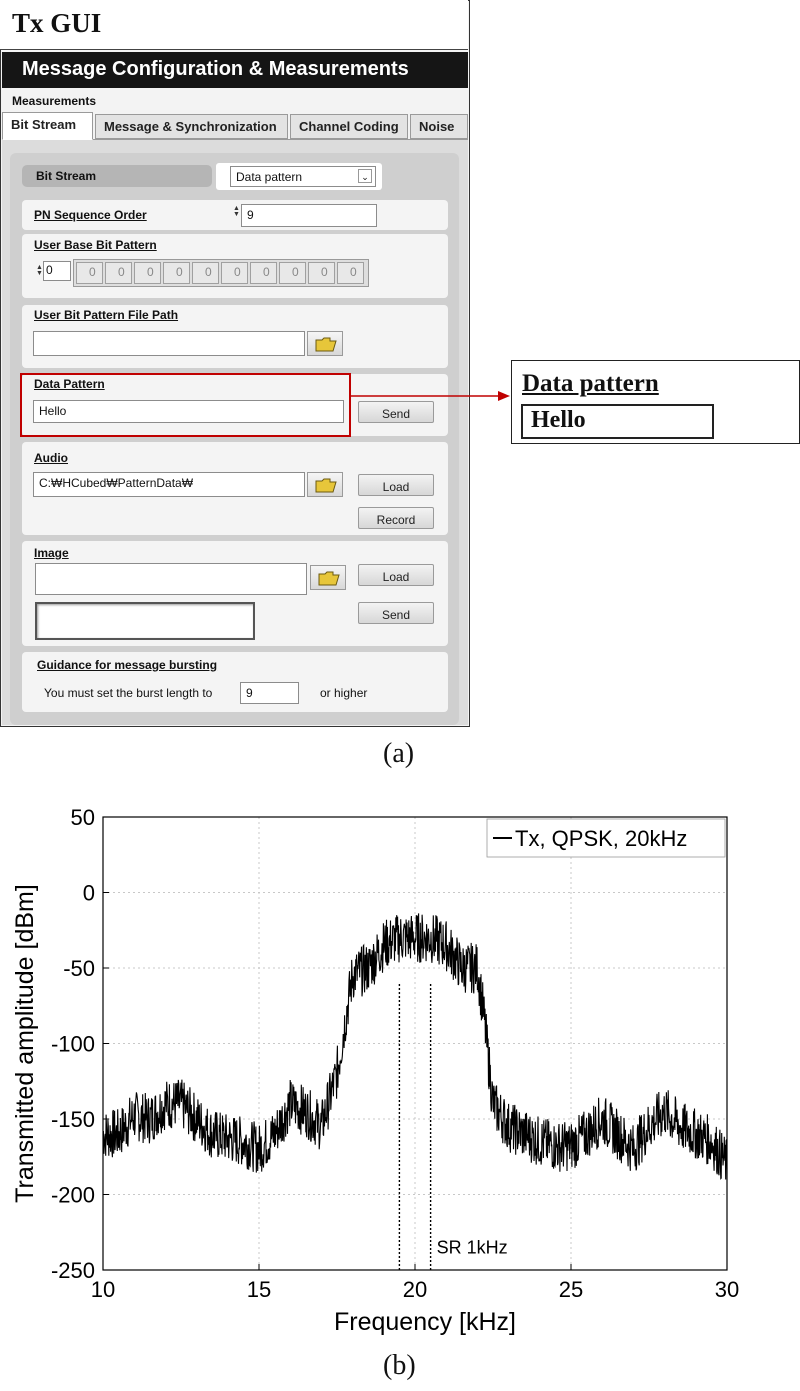  I want to click on y-tick-label: -200, so click(73, 1195).